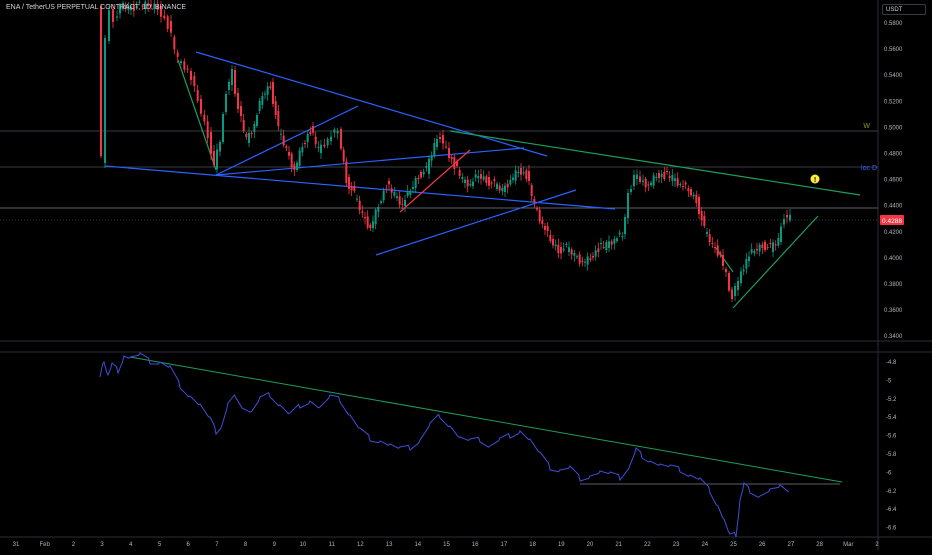 The height and width of the screenshot is (555, 932). What do you see at coordinates (435, 181) in the screenshot?
I see `trendline-red` at bounding box center [435, 181].